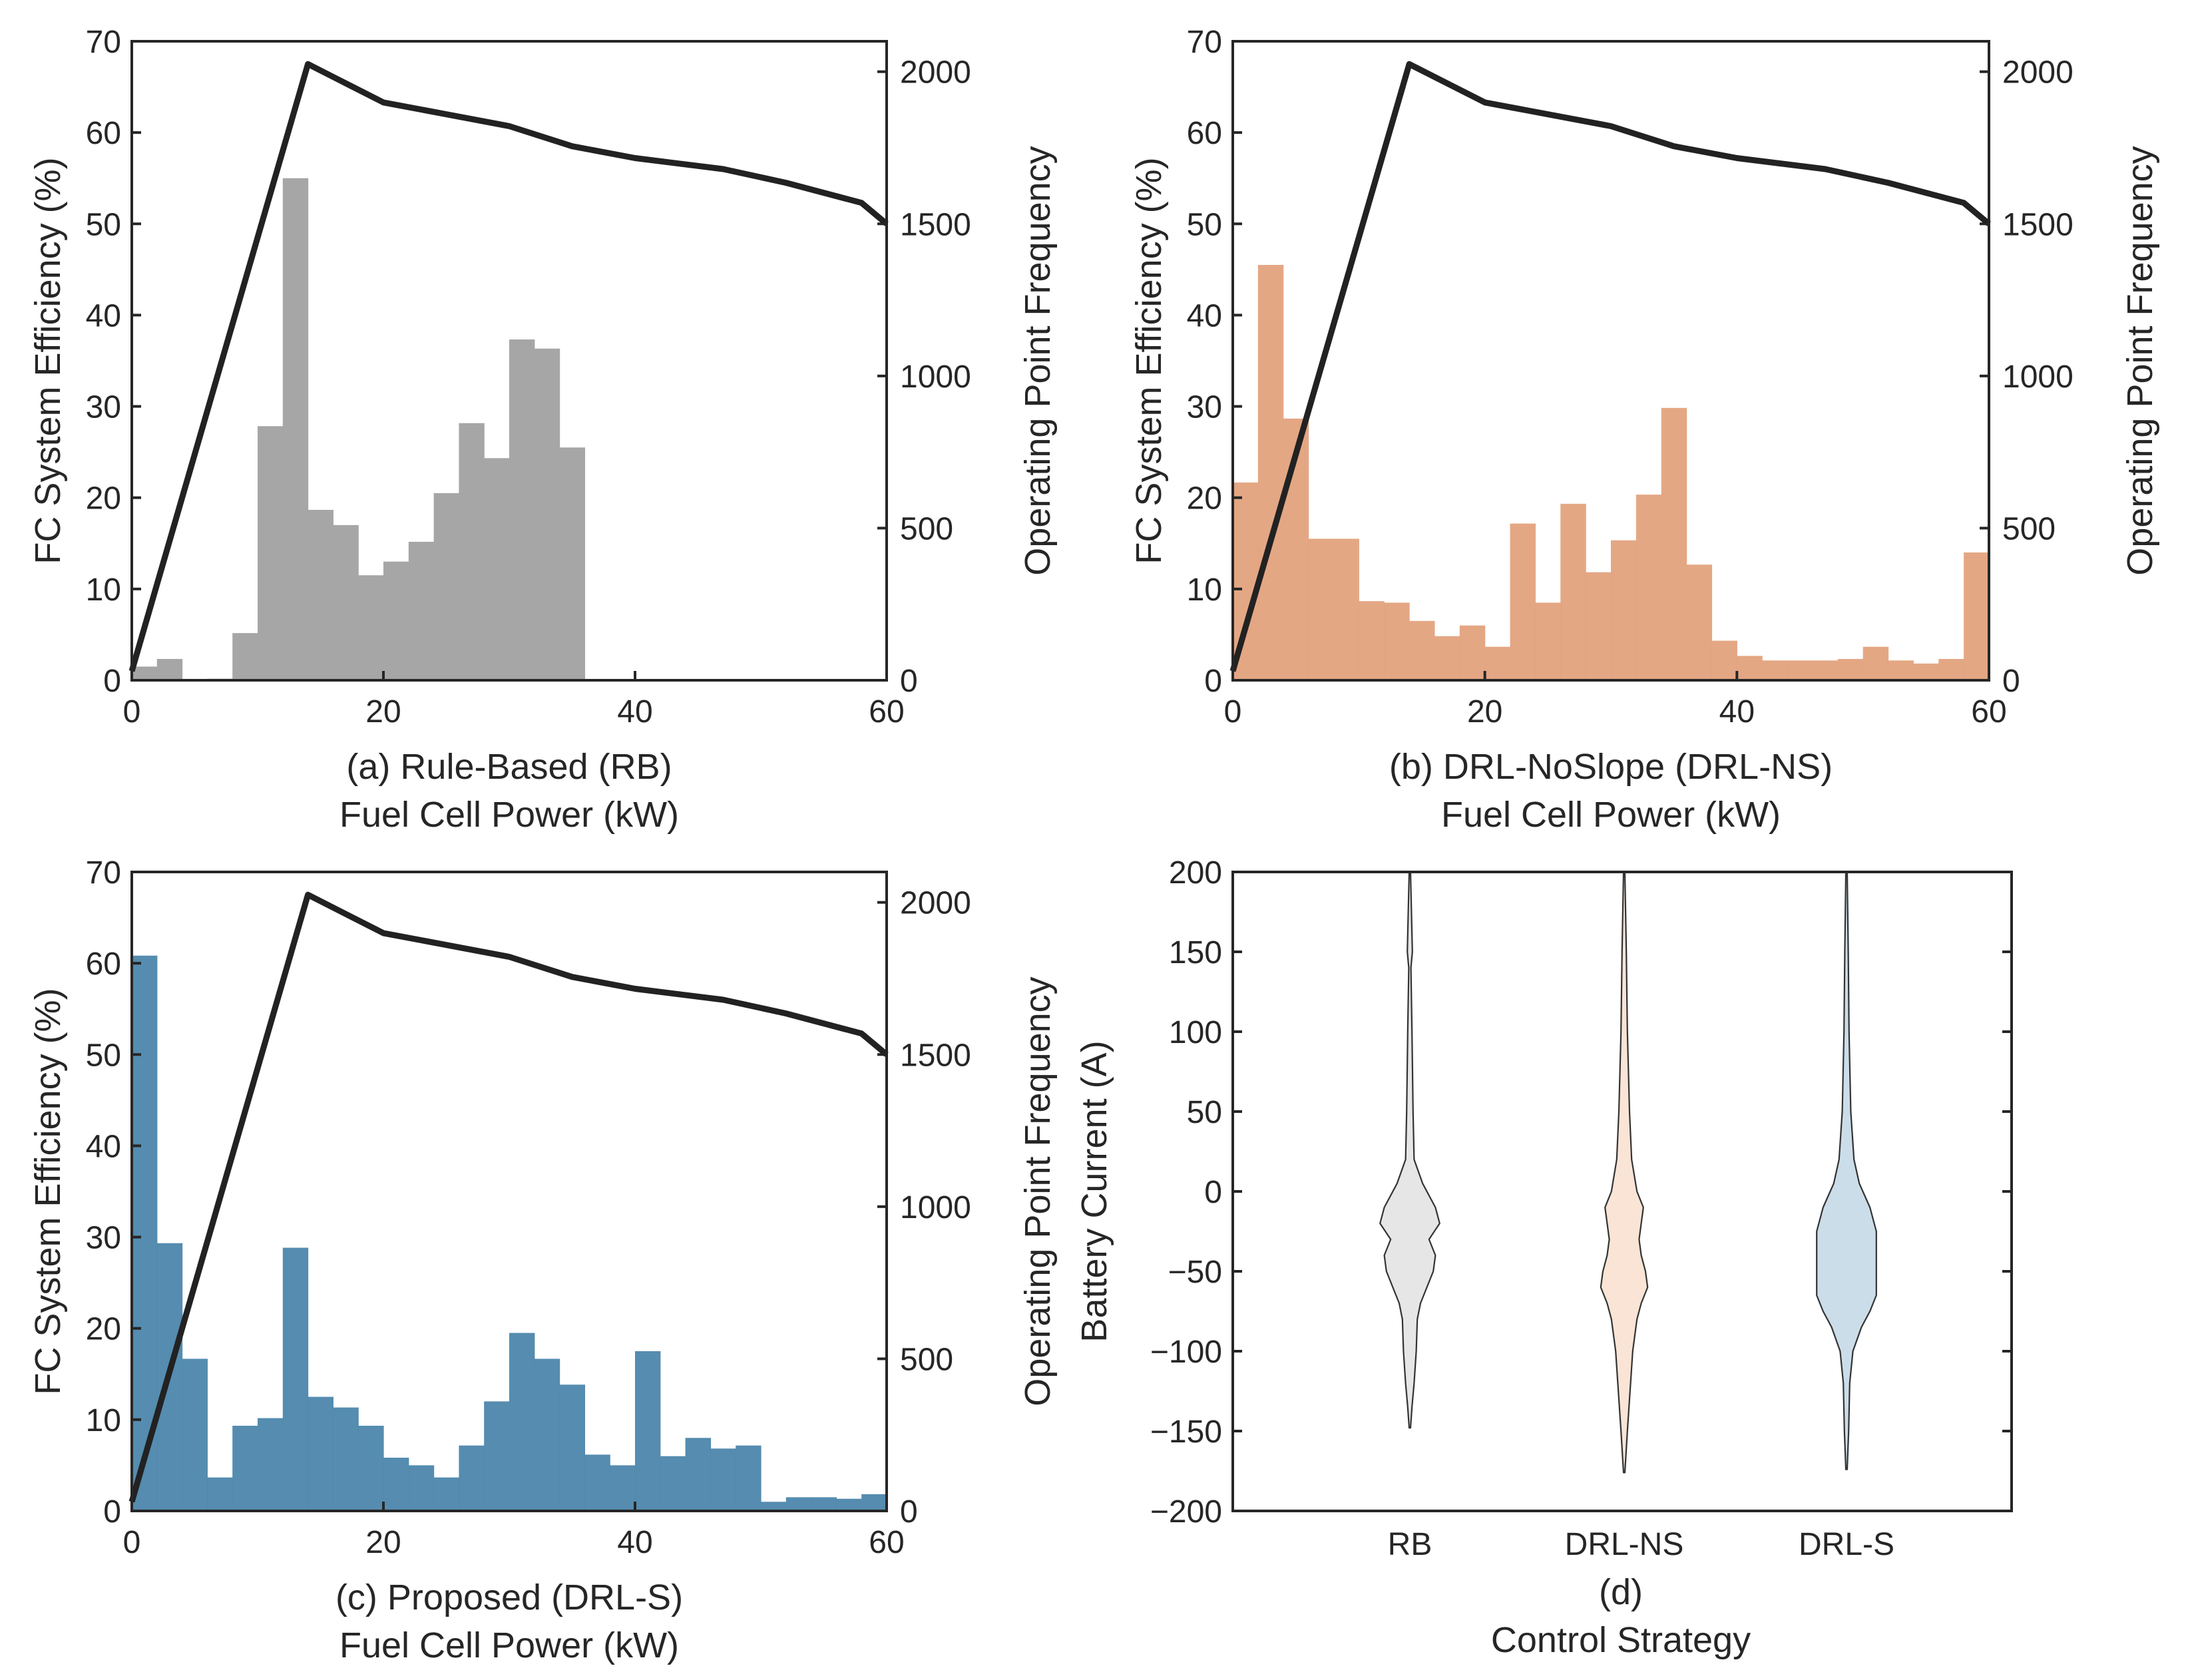 The image size is (2186, 1680). What do you see at coordinates (1195, 873) in the screenshot?
I see `y-tick-label: 200` at bounding box center [1195, 873].